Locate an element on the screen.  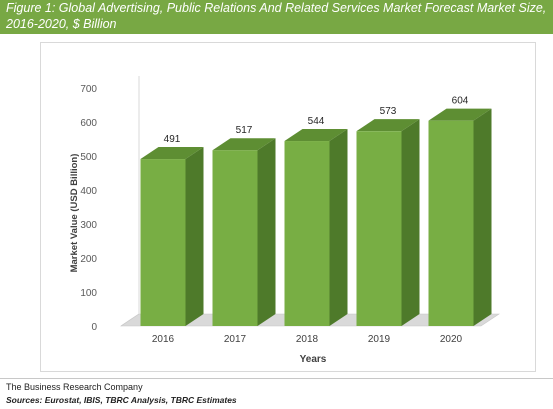
back-wall-edge is located at coordinates (130, 201).